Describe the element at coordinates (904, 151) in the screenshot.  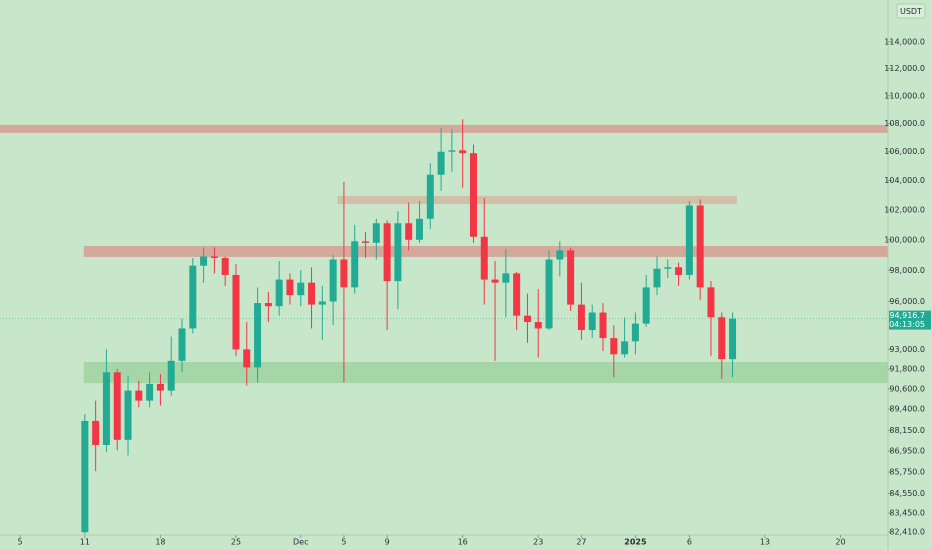
I see `y-tick-label: 106,000.0` at that location.